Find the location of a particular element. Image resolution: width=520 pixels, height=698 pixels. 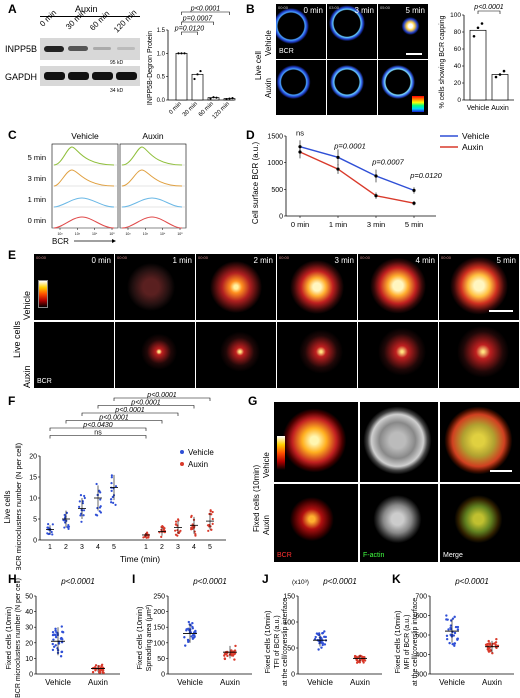

x-tick-label: Vehicle is located at coordinates (452, 682).